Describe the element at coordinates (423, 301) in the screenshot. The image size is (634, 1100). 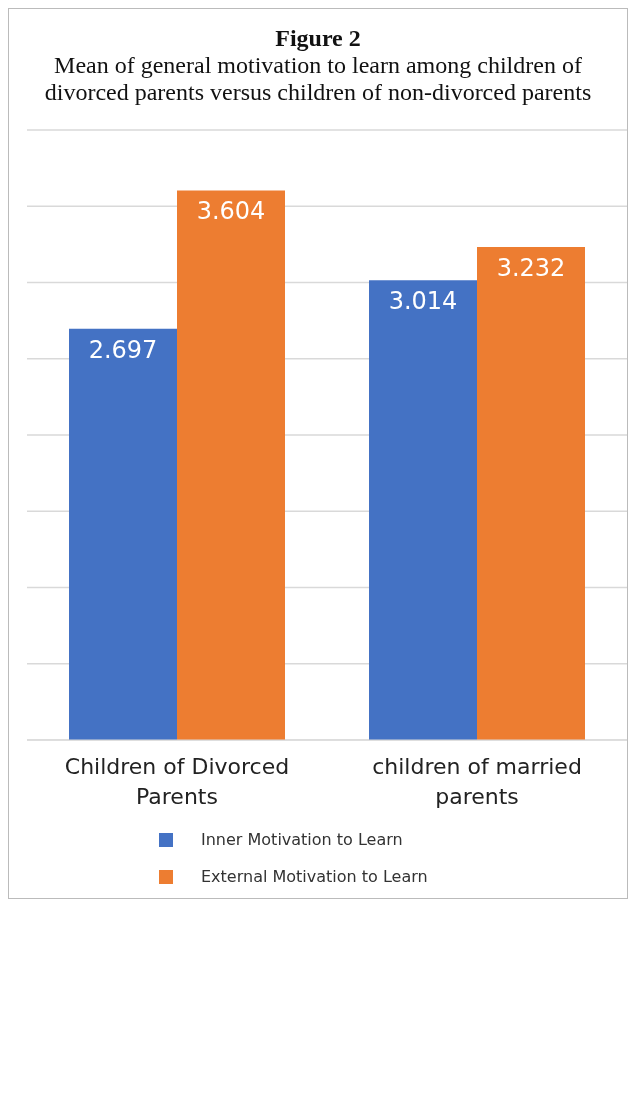
I see `data-label: 3.014` at that location.